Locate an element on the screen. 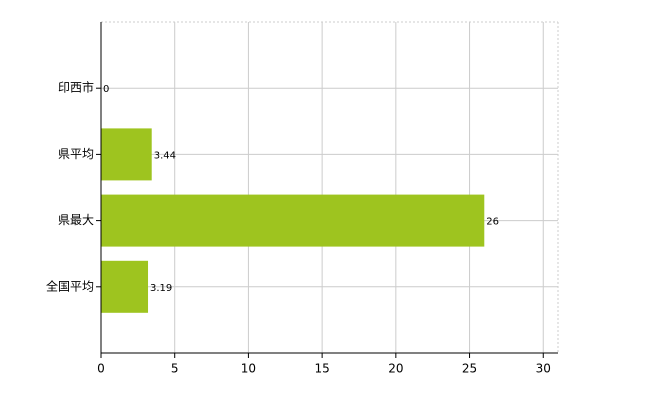  value-label: 26 is located at coordinates (492, 222).